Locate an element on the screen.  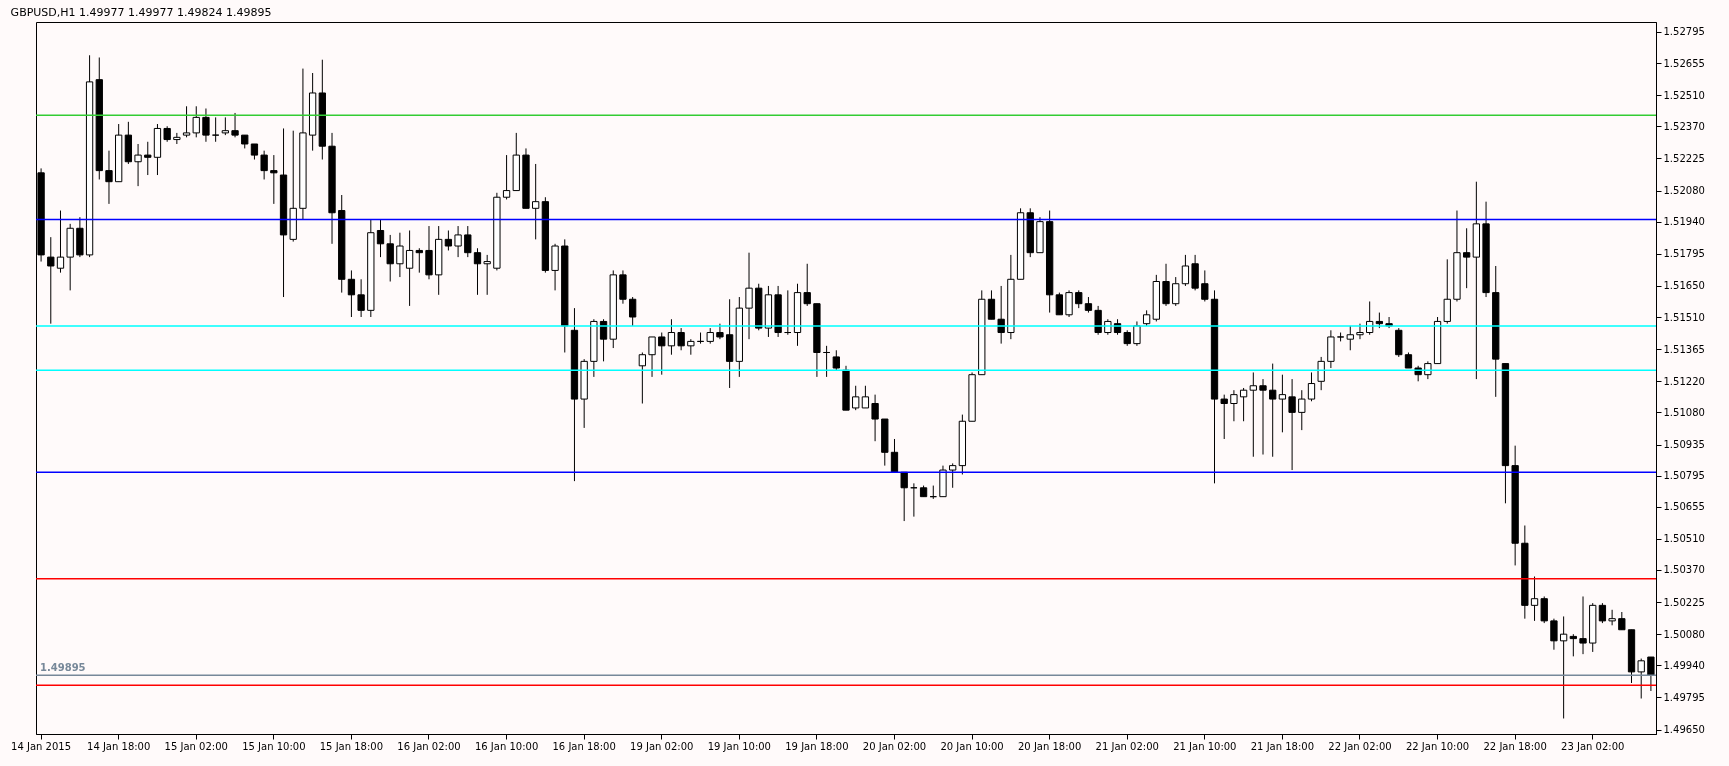
y-tick-label: 1.50225 is located at coordinates (1684, 602).